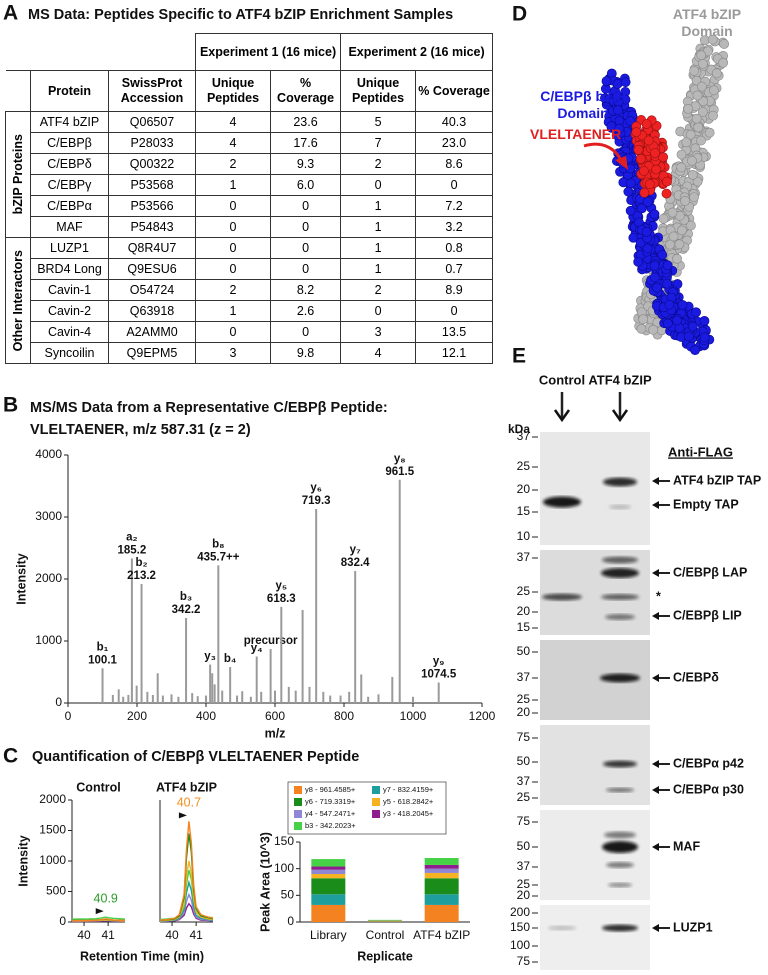  What do you see at coordinates (696, 677) in the screenshot?
I see `band-label: C/EBPδ` at bounding box center [696, 677].